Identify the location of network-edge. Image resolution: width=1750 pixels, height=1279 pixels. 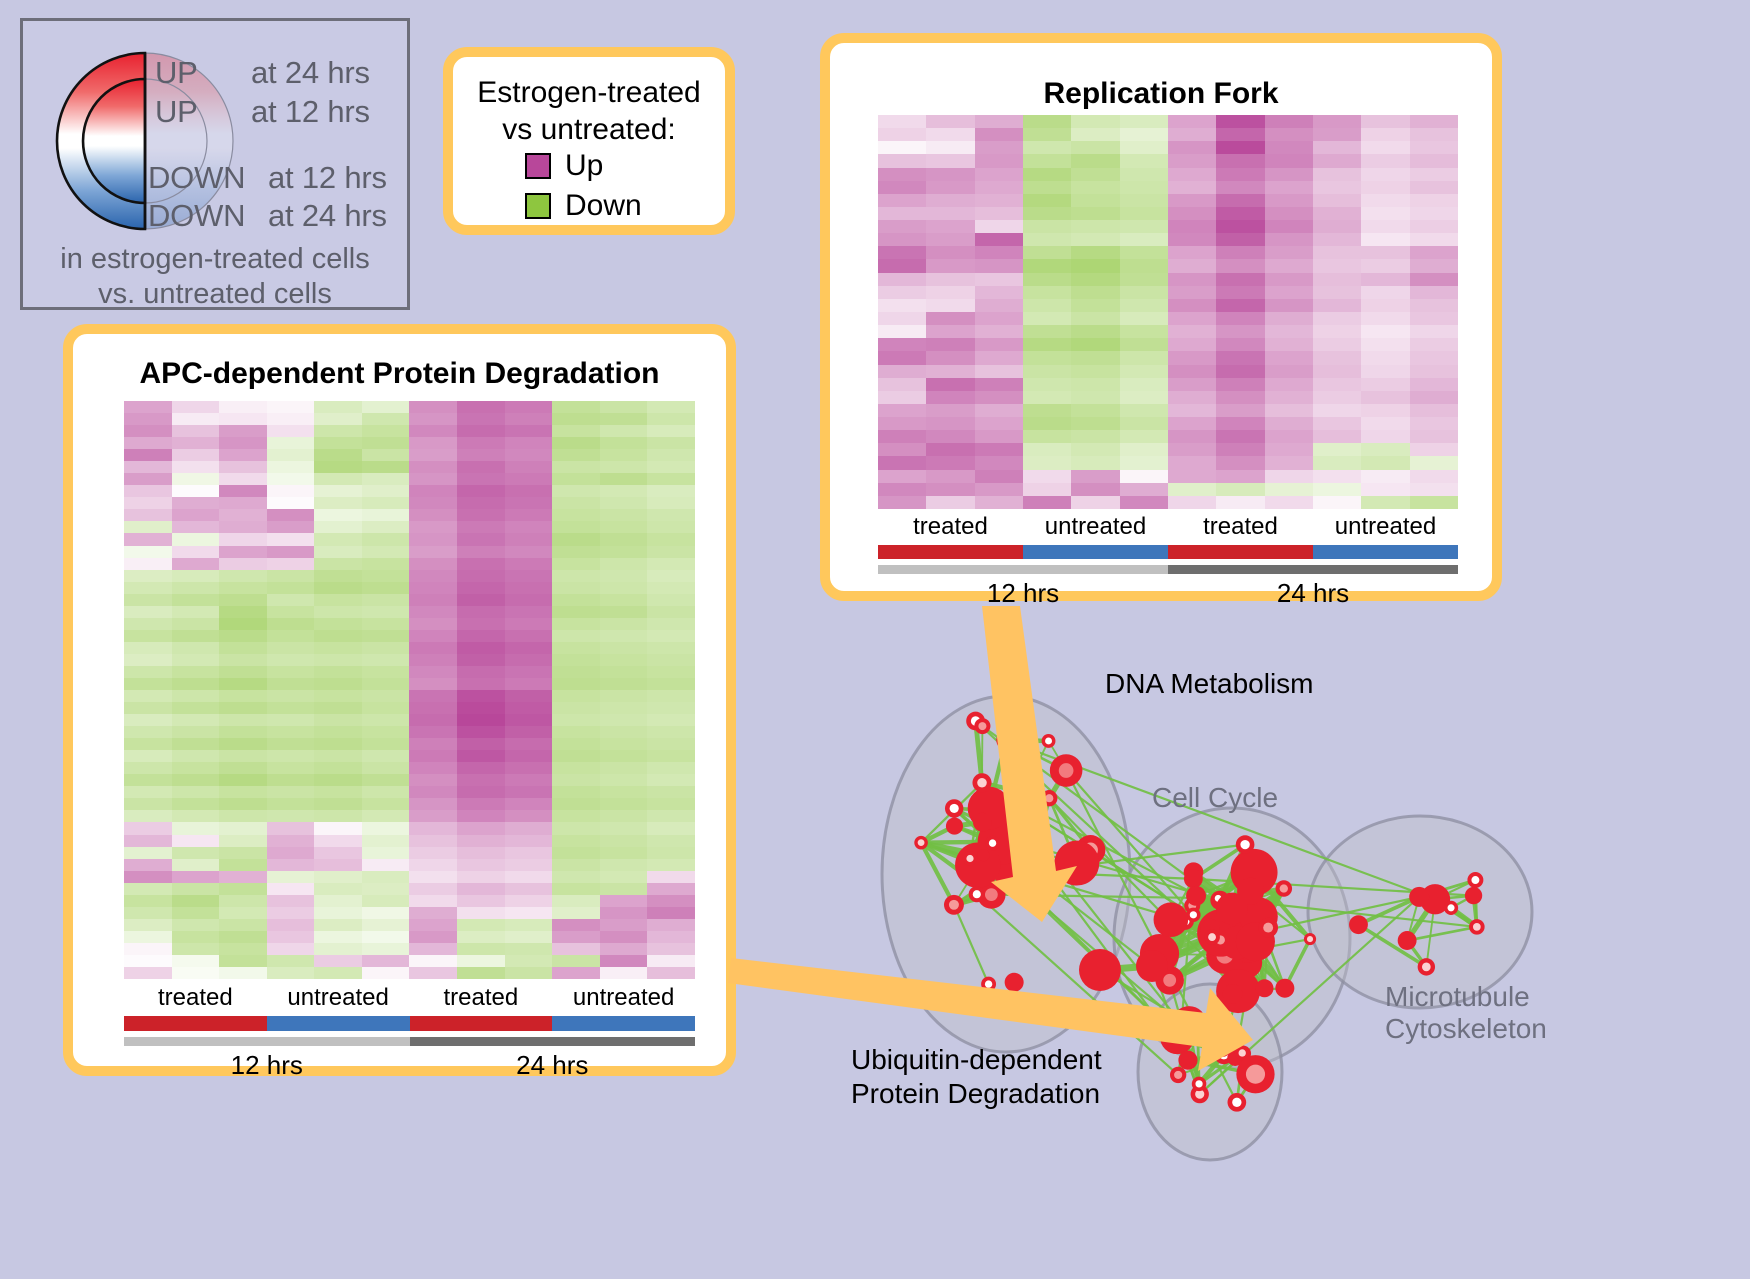
(1388, 911).